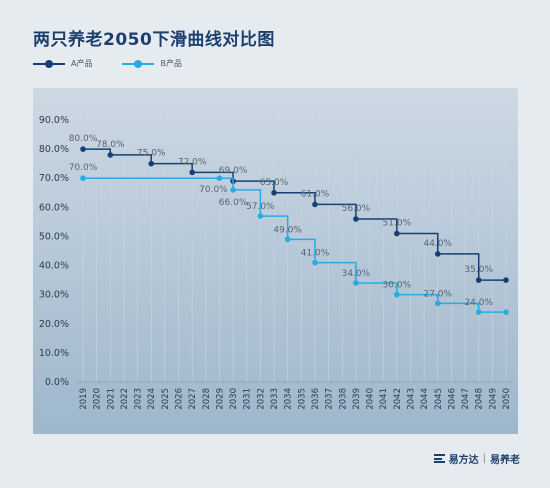 This screenshot has width=550, height=488. What do you see at coordinates (356, 209) in the screenshot?
I see `data-label: 56.0%` at bounding box center [356, 209].